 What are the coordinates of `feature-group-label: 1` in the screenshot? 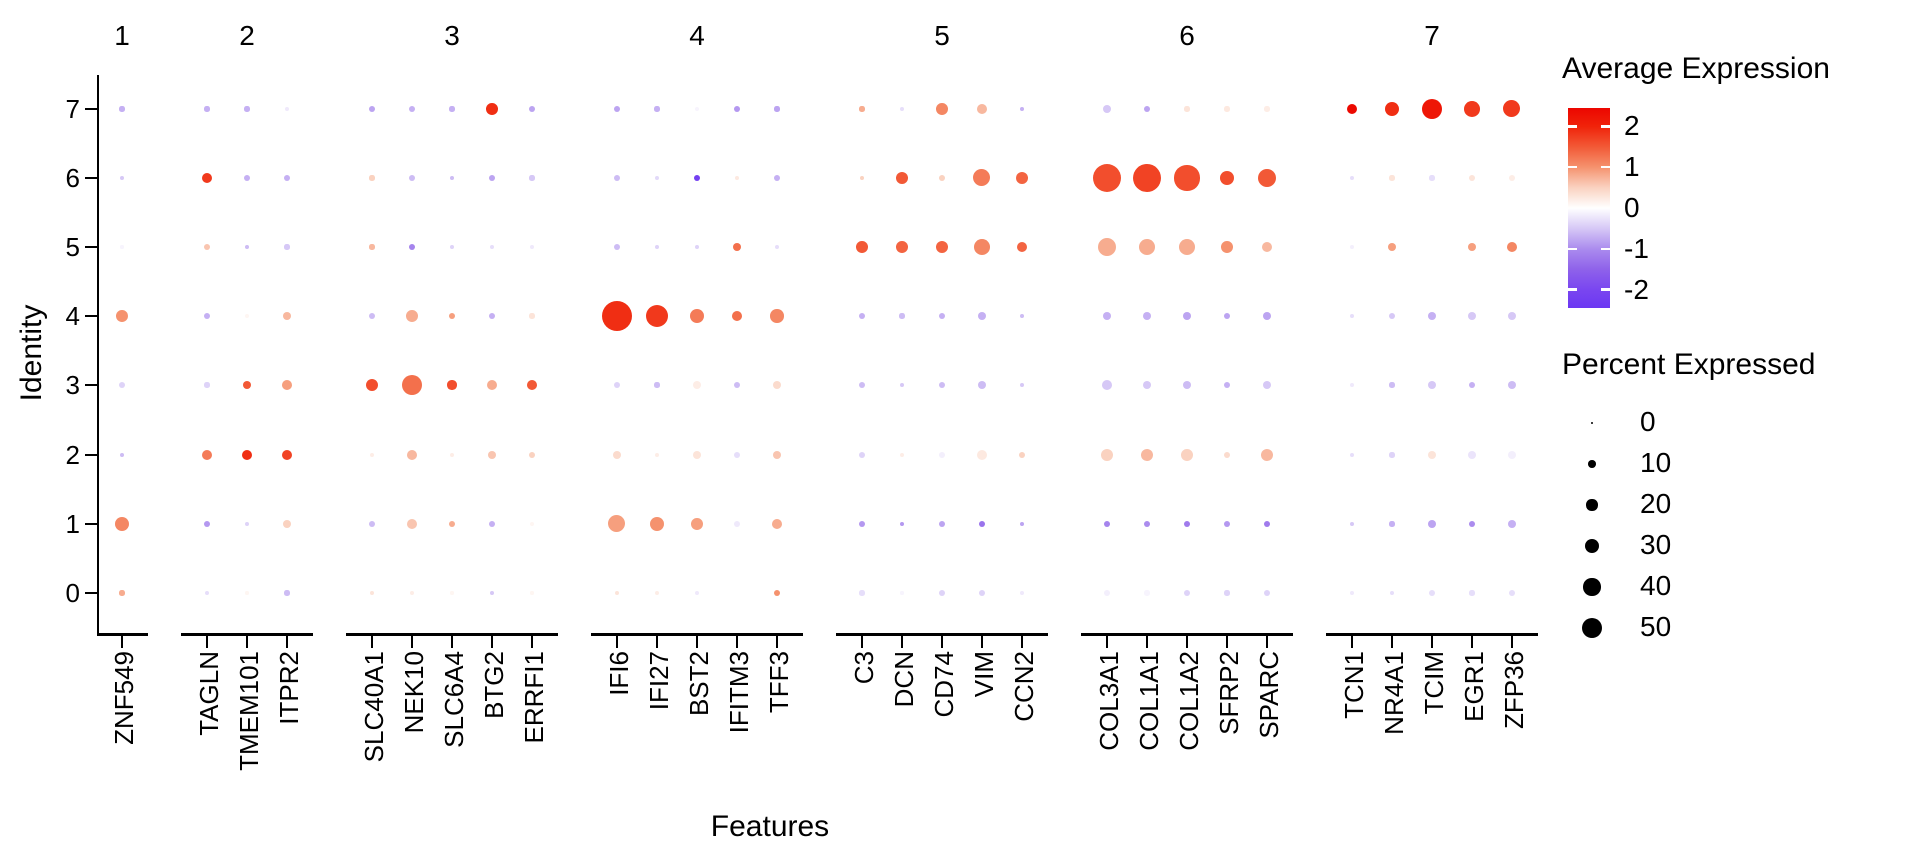 It's located at (122, 35).